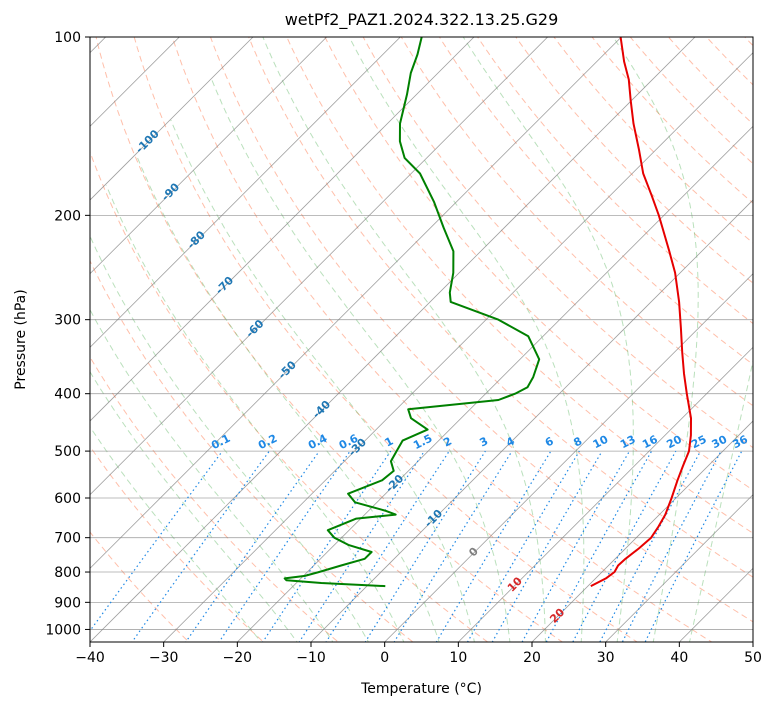 The image size is (775, 712). Describe the element at coordinates (67, 539) in the screenshot. I see `y-tick-label: 700` at that location.